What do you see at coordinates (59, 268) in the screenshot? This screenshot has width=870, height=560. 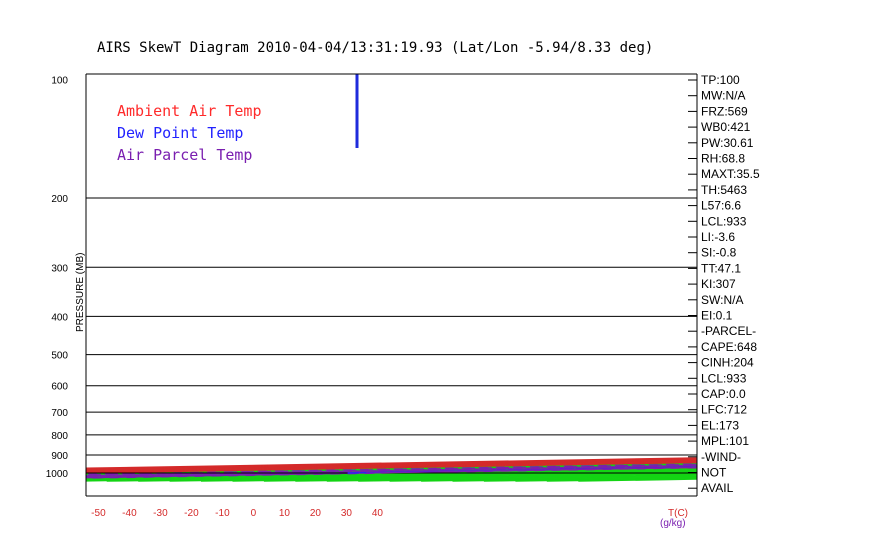 I see `pressure-tick-label: 300` at bounding box center [59, 268].